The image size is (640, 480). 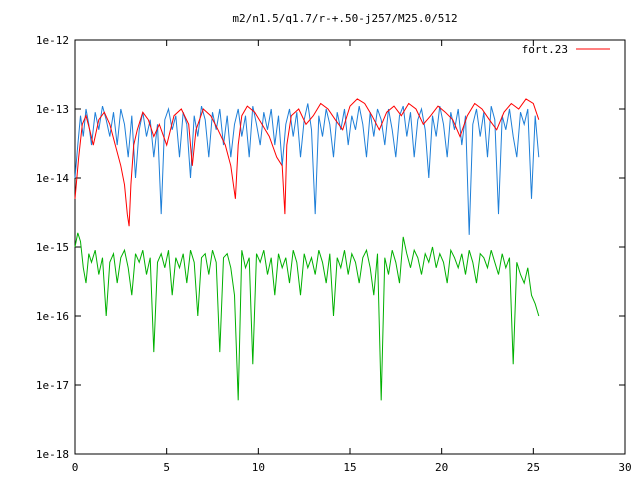 I want to click on x-tick-label: 15, so click(x=349, y=467).